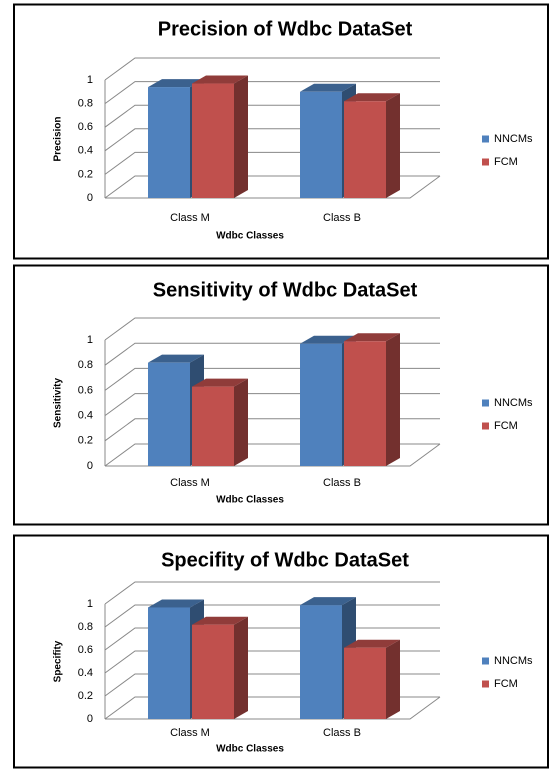 The image size is (550, 769). Describe the element at coordinates (285, 29) in the screenshot. I see `chart-title: Precision of Wdbc DataSet` at that location.